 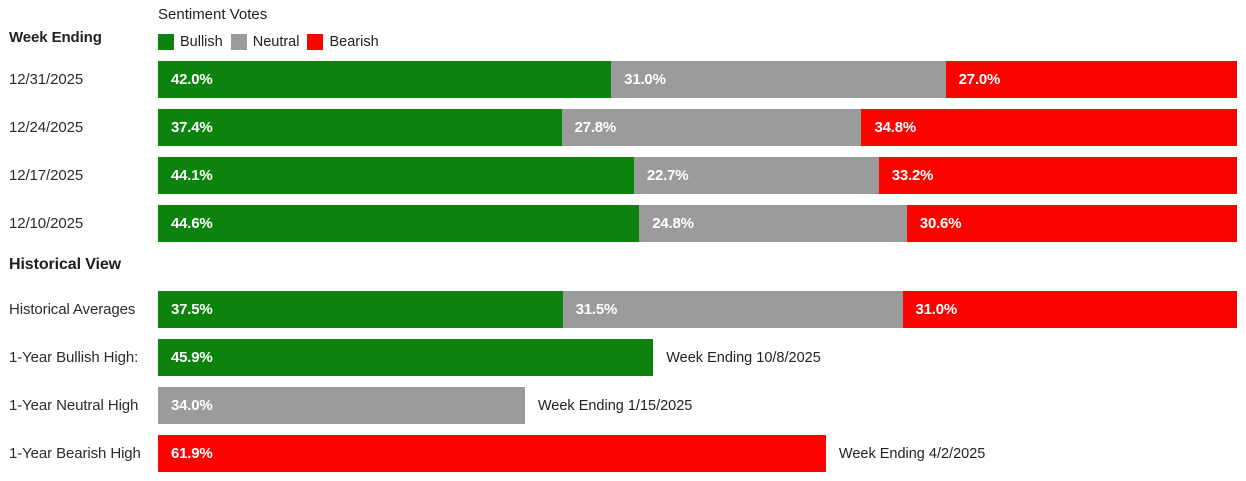 I want to click on bar-track: 45.9% Week Ending 10/8/2025, so click(x=697, y=357).